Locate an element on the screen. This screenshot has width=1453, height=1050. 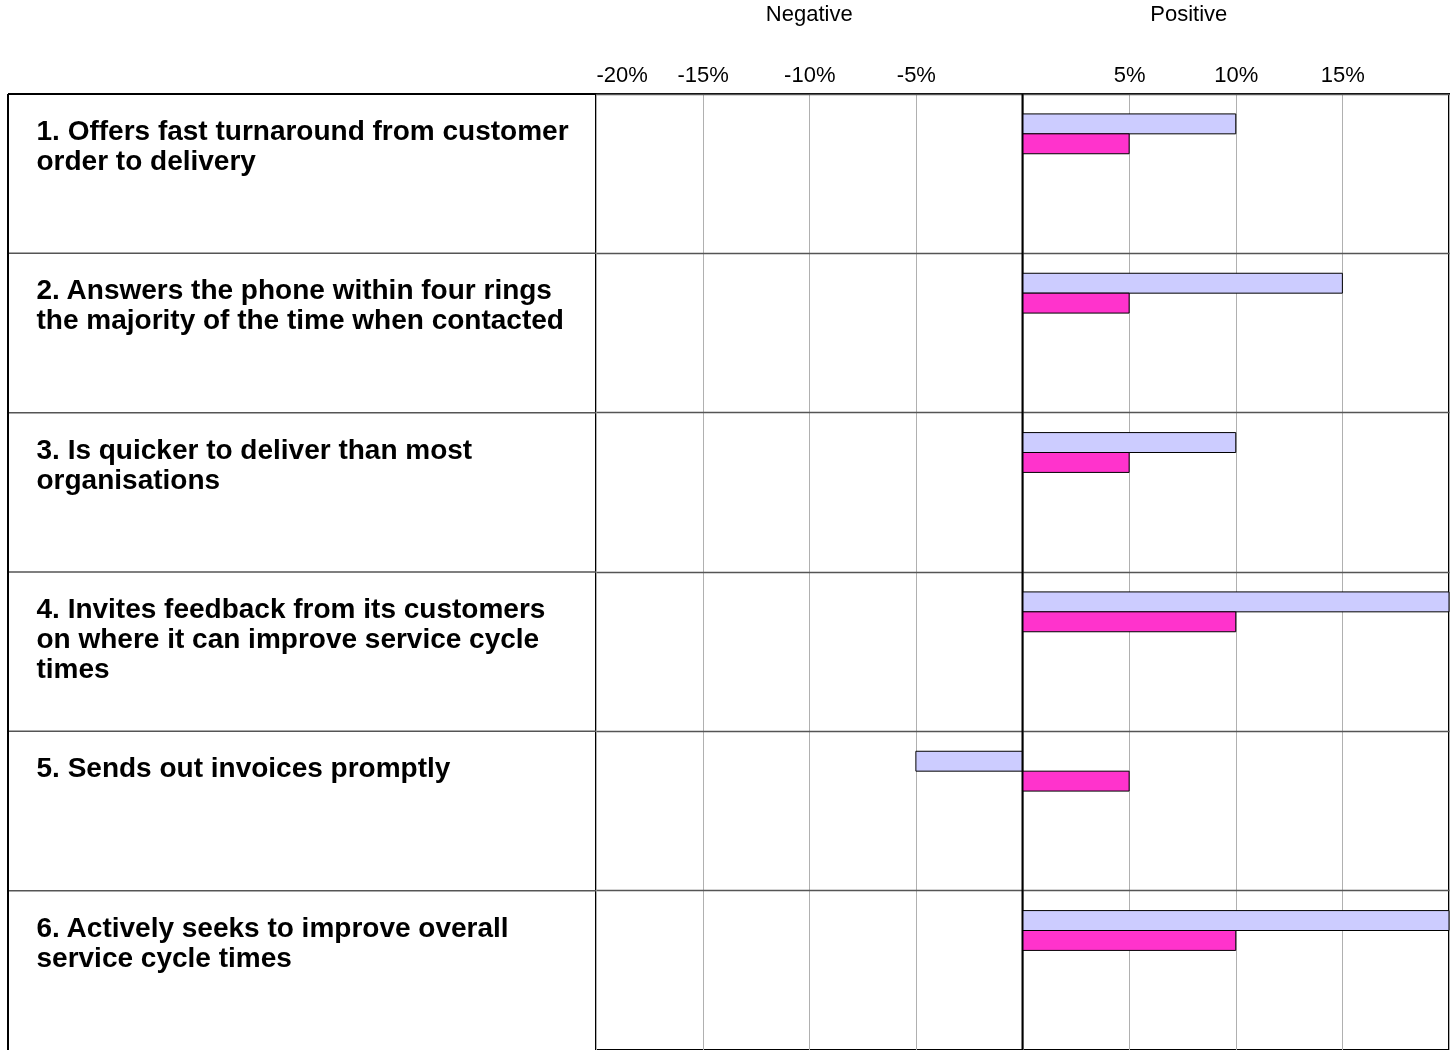
y-tick-label: 2. Answers the phone within four rings the majority of the time when contacted is located at coordinates (300, 305).